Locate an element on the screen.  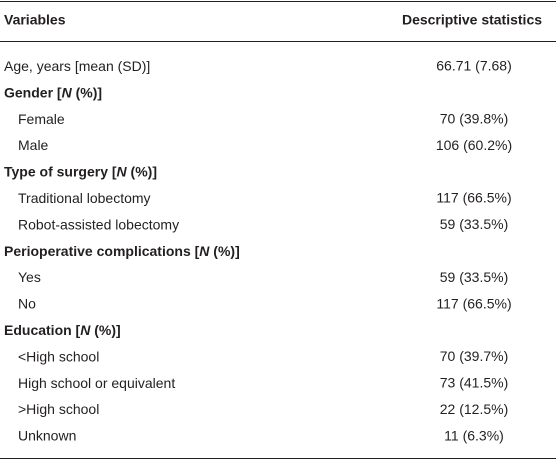
row-value: 70 (39.8%) is located at coordinates (474, 119).